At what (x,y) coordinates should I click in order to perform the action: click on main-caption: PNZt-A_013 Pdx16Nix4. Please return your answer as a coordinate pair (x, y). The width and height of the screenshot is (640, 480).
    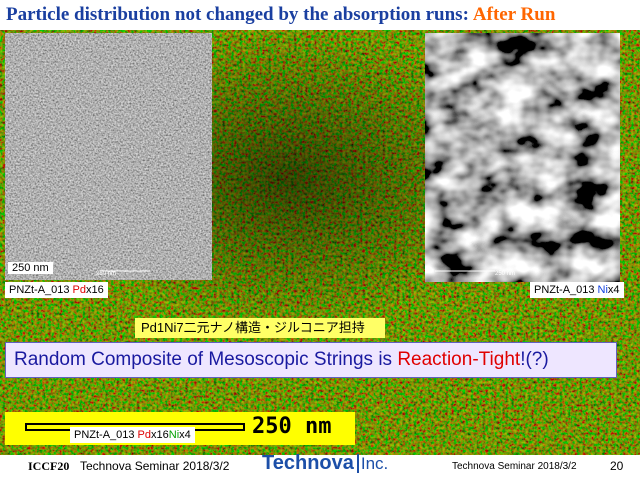
    Looking at the image, I should click on (132, 435).